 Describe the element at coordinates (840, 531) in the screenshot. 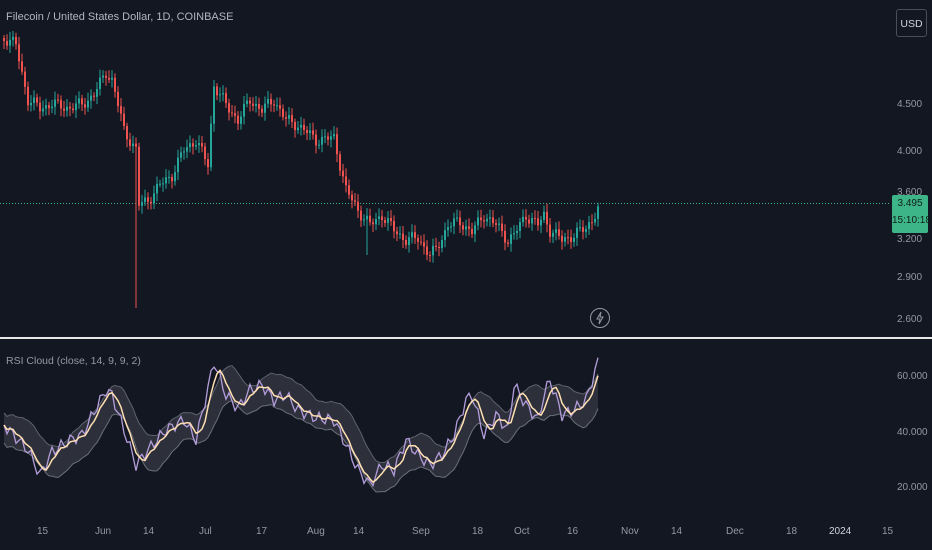

I see `time-axis-label: 2024` at that location.